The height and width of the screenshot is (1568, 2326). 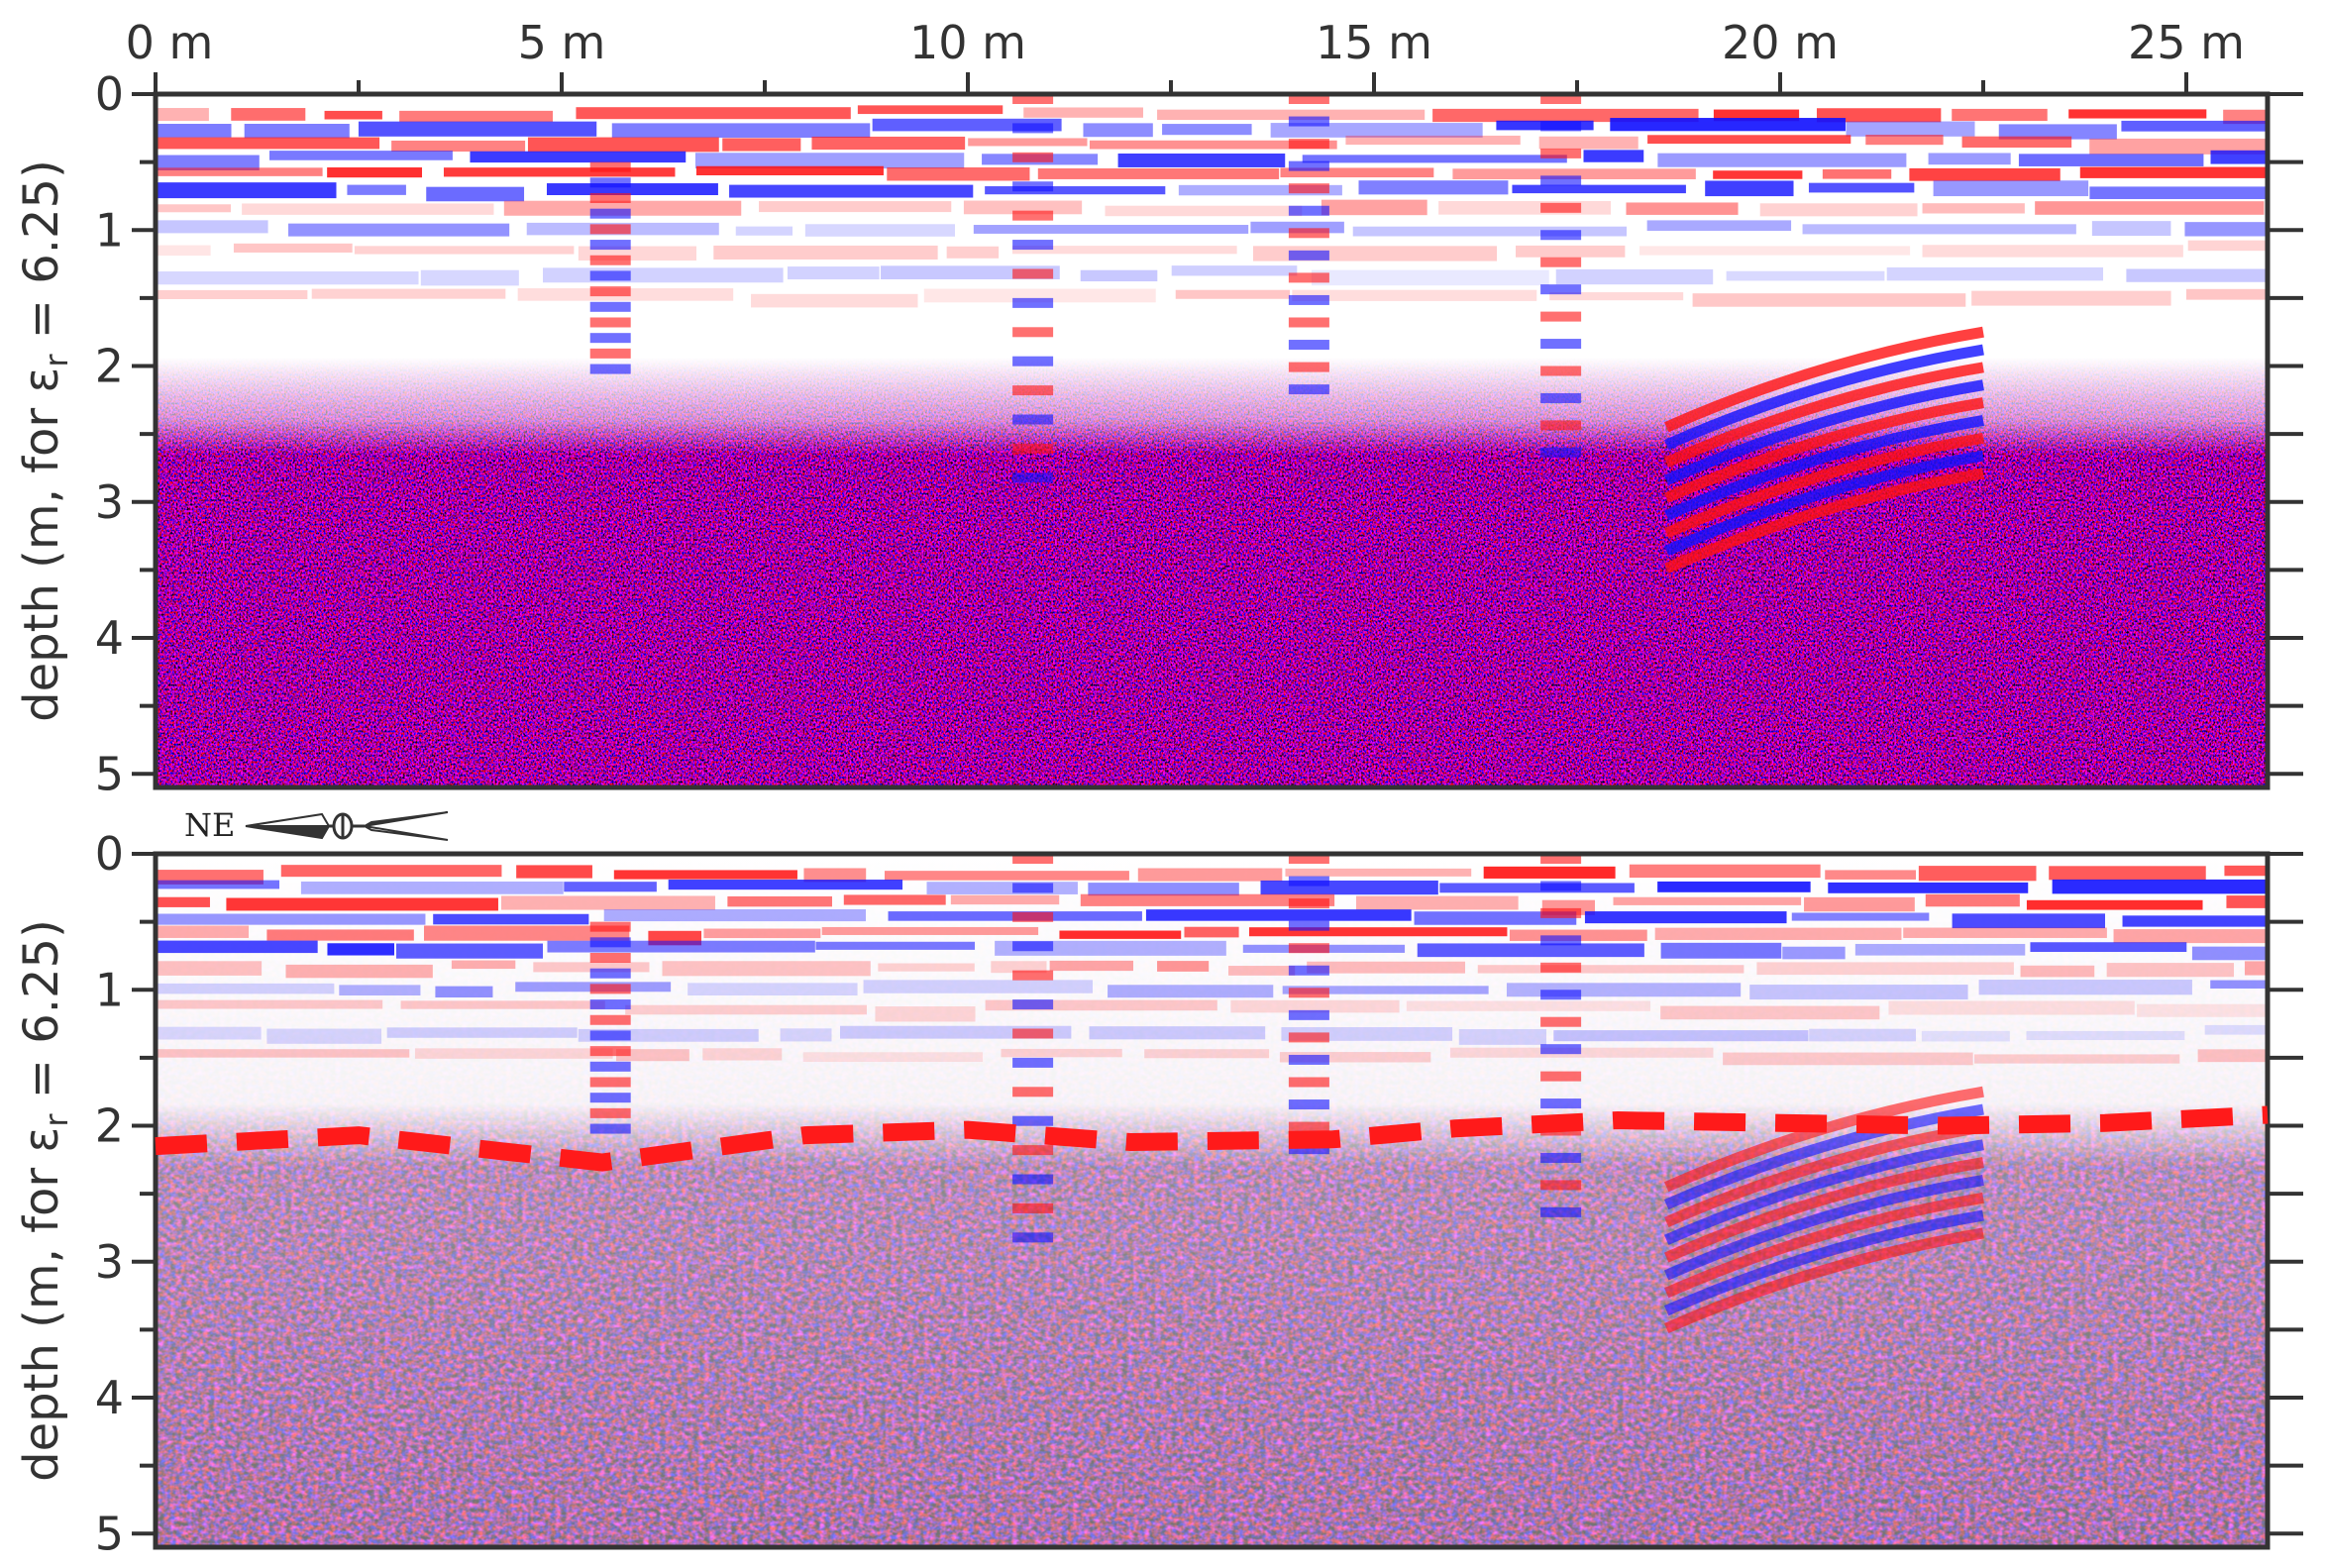 What do you see at coordinates (209, 825) in the screenshot?
I see `compass-label: NE` at bounding box center [209, 825].